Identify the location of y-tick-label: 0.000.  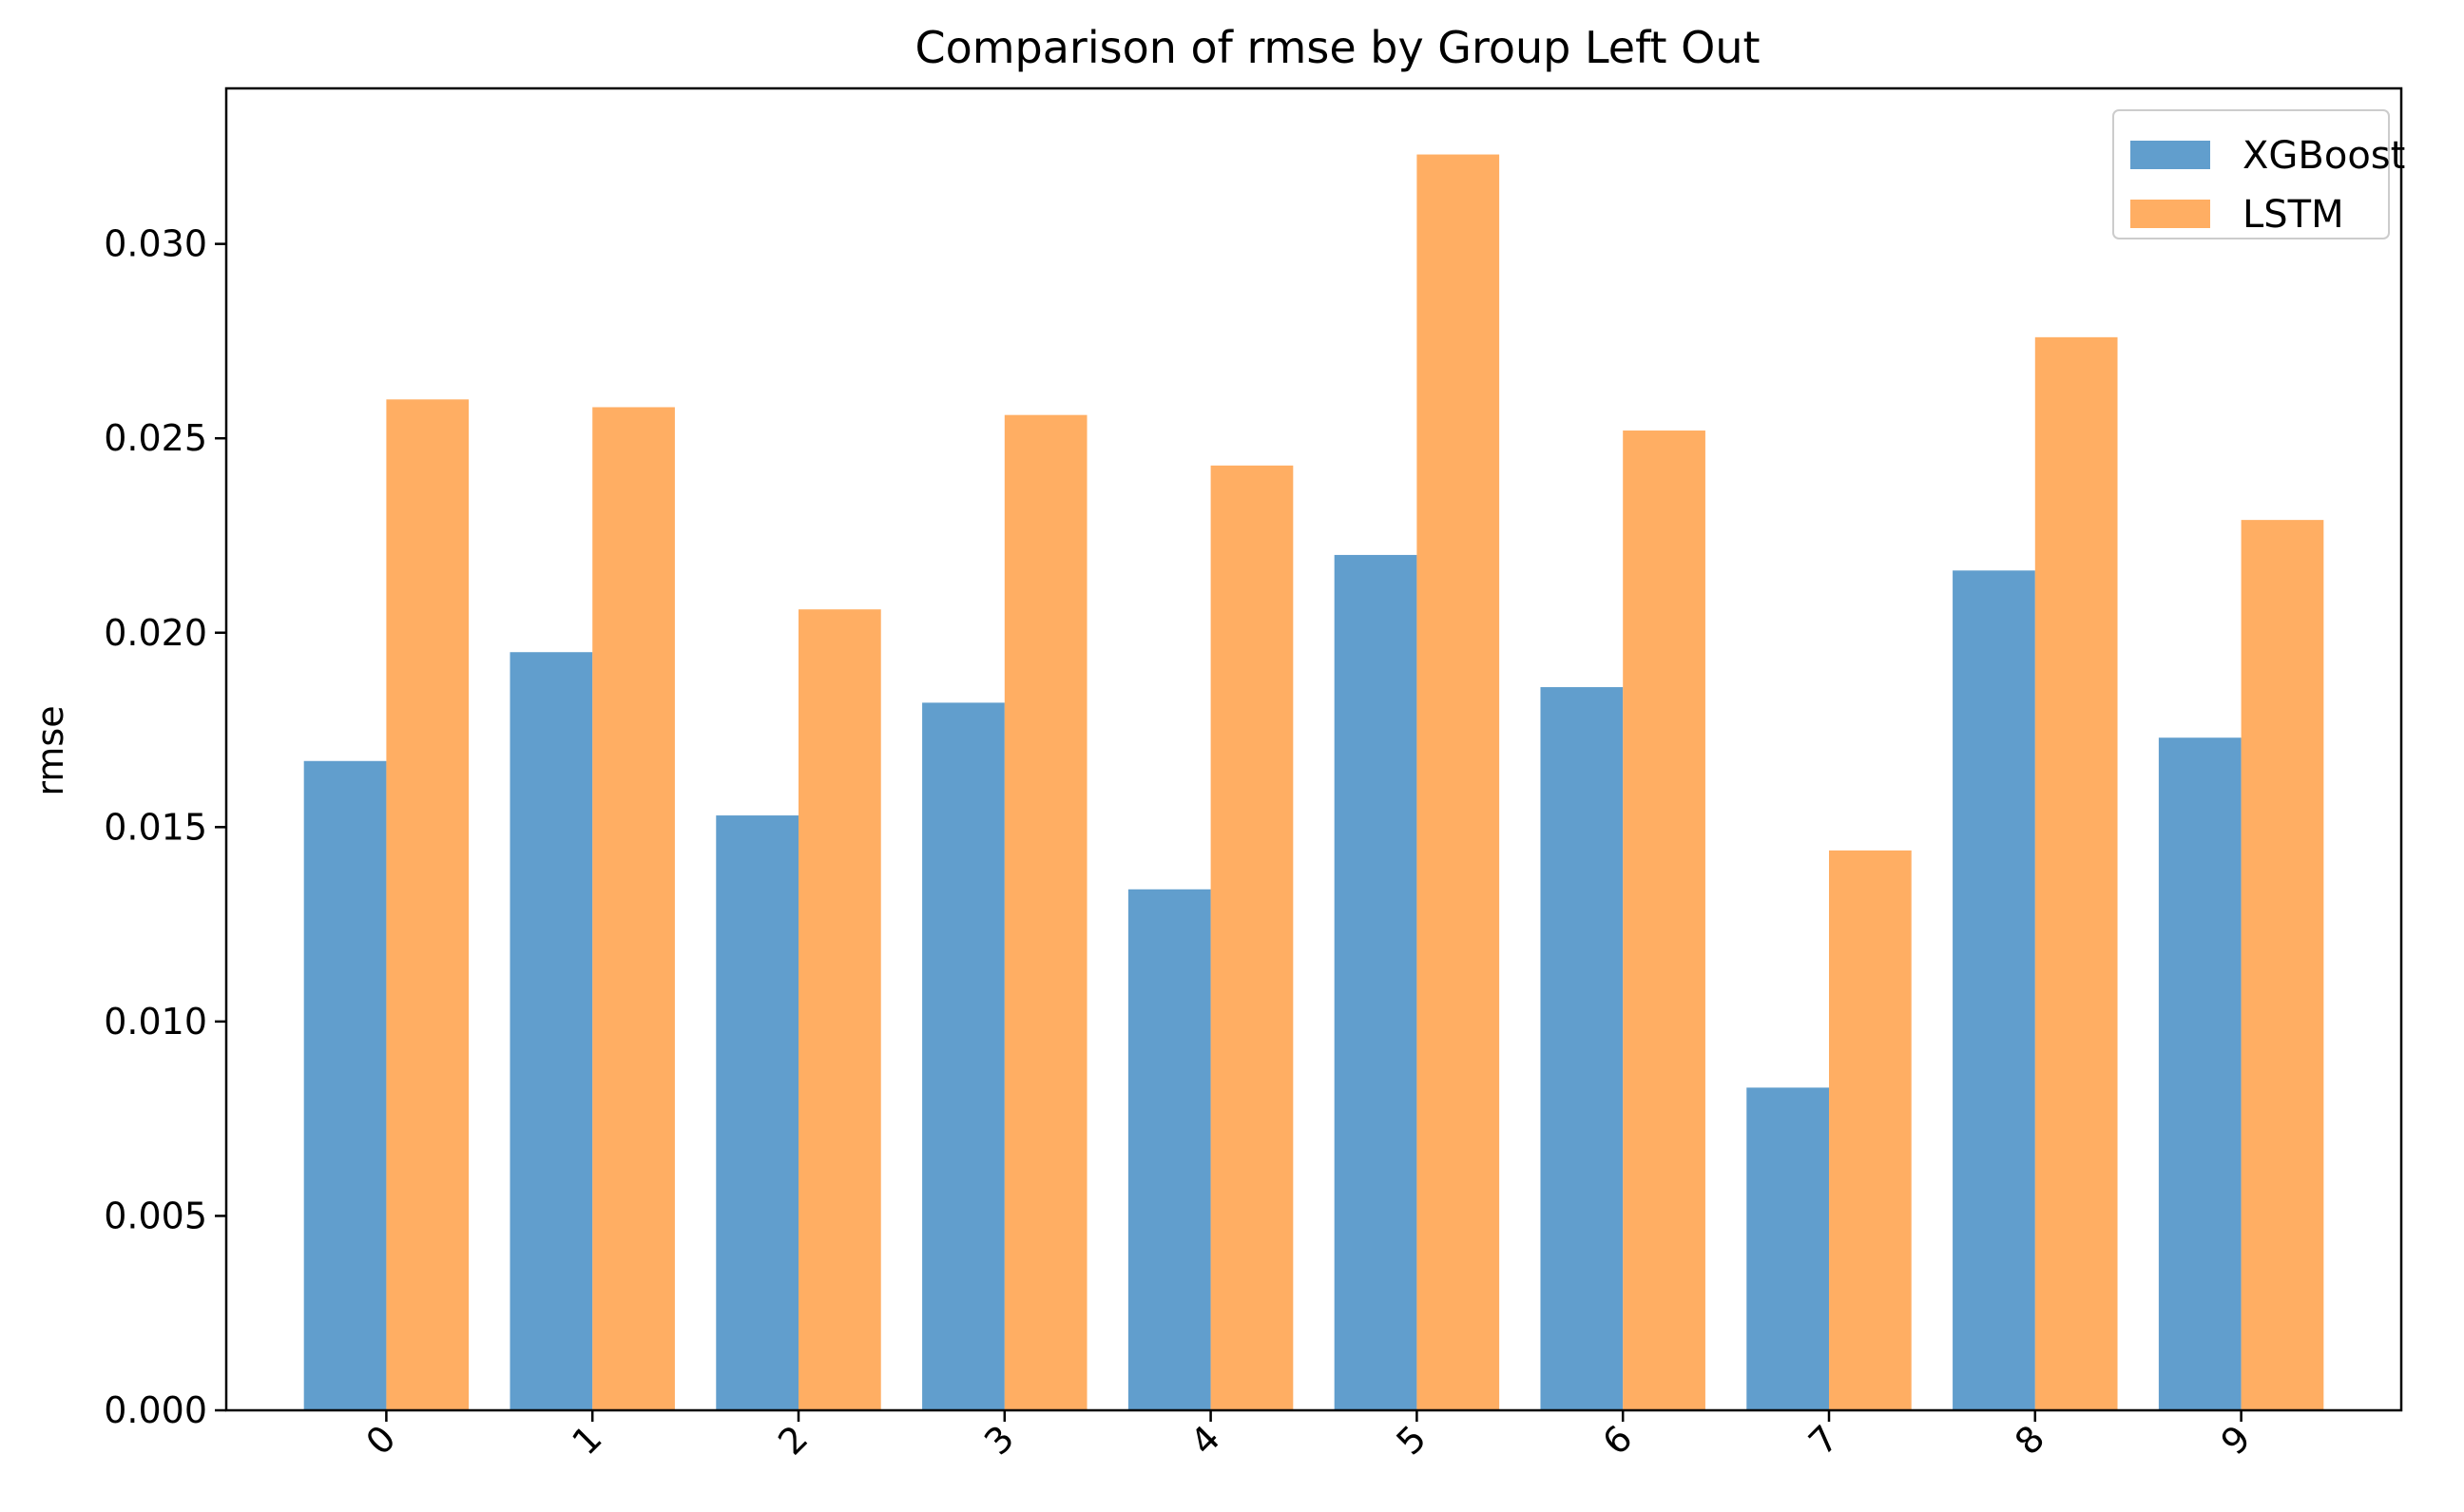
(155, 1410).